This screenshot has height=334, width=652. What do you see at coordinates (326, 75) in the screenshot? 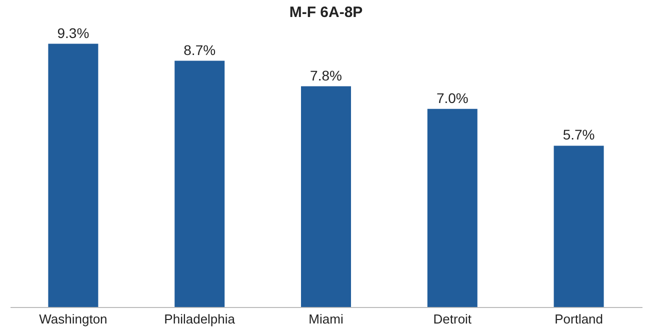
I see `data-label: 7.8%` at bounding box center [326, 75].